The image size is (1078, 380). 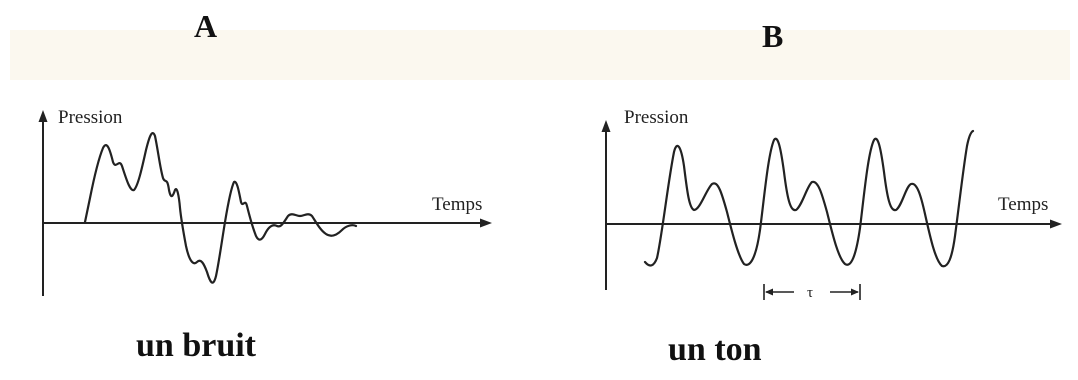 I want to click on panel-b-x-axis-label: Temps, so click(x=1023, y=204).